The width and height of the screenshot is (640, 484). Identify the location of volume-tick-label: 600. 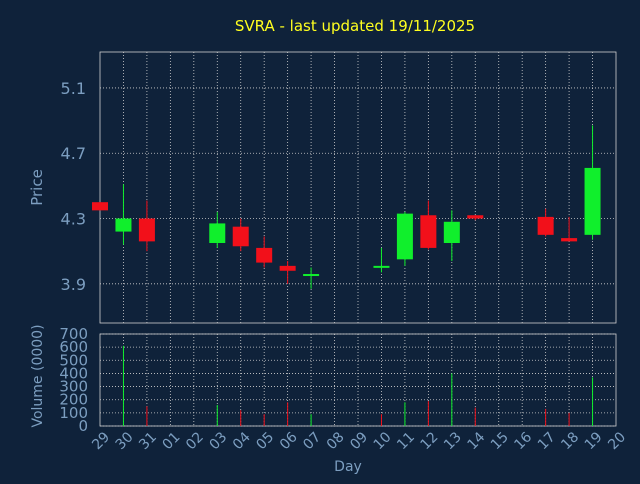
(73, 347).